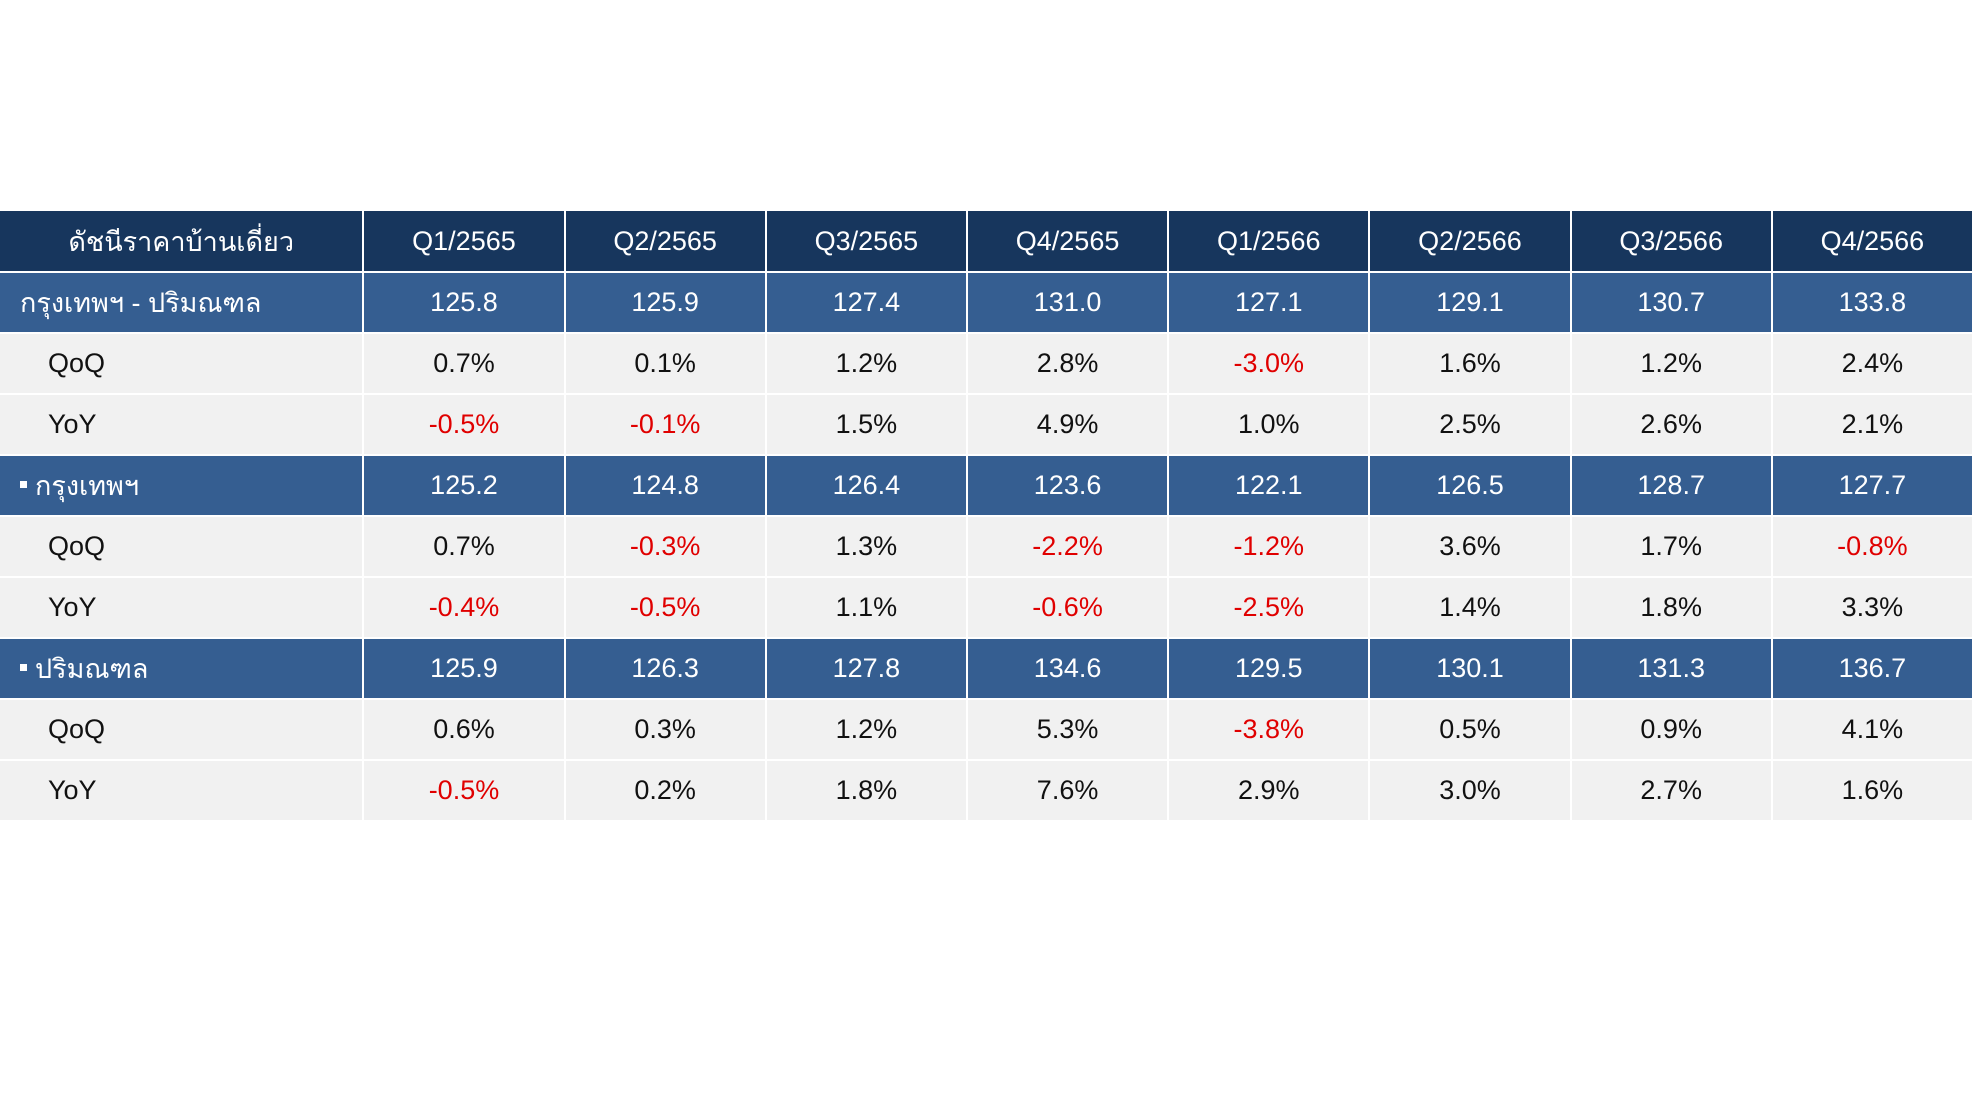  Describe the element at coordinates (464, 486) in the screenshot. I see `index-value-cell: 125.2` at that location.